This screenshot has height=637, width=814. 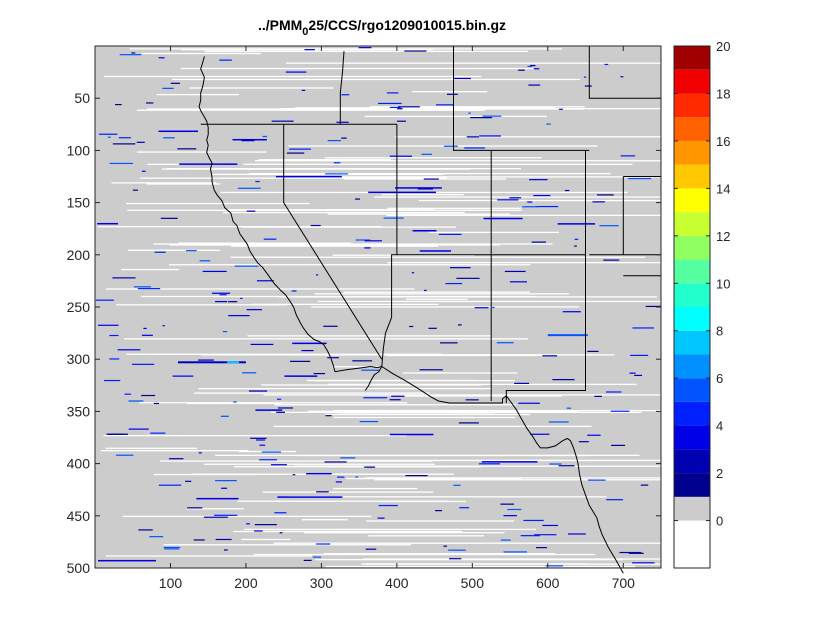 I want to click on x-tick-label: 600, so click(x=548, y=583).